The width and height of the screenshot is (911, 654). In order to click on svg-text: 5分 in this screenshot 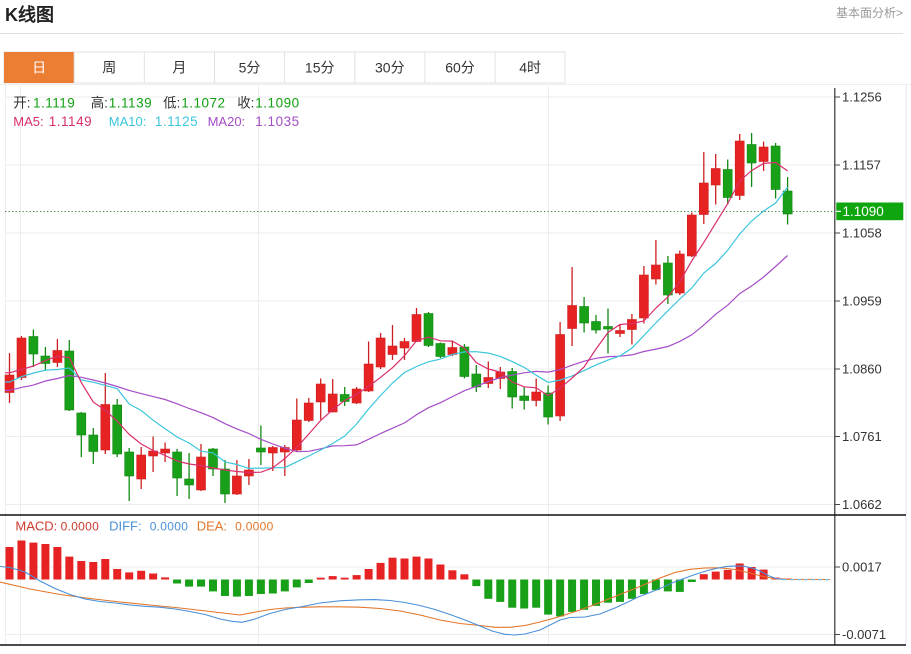, I will do `click(250, 68)`.